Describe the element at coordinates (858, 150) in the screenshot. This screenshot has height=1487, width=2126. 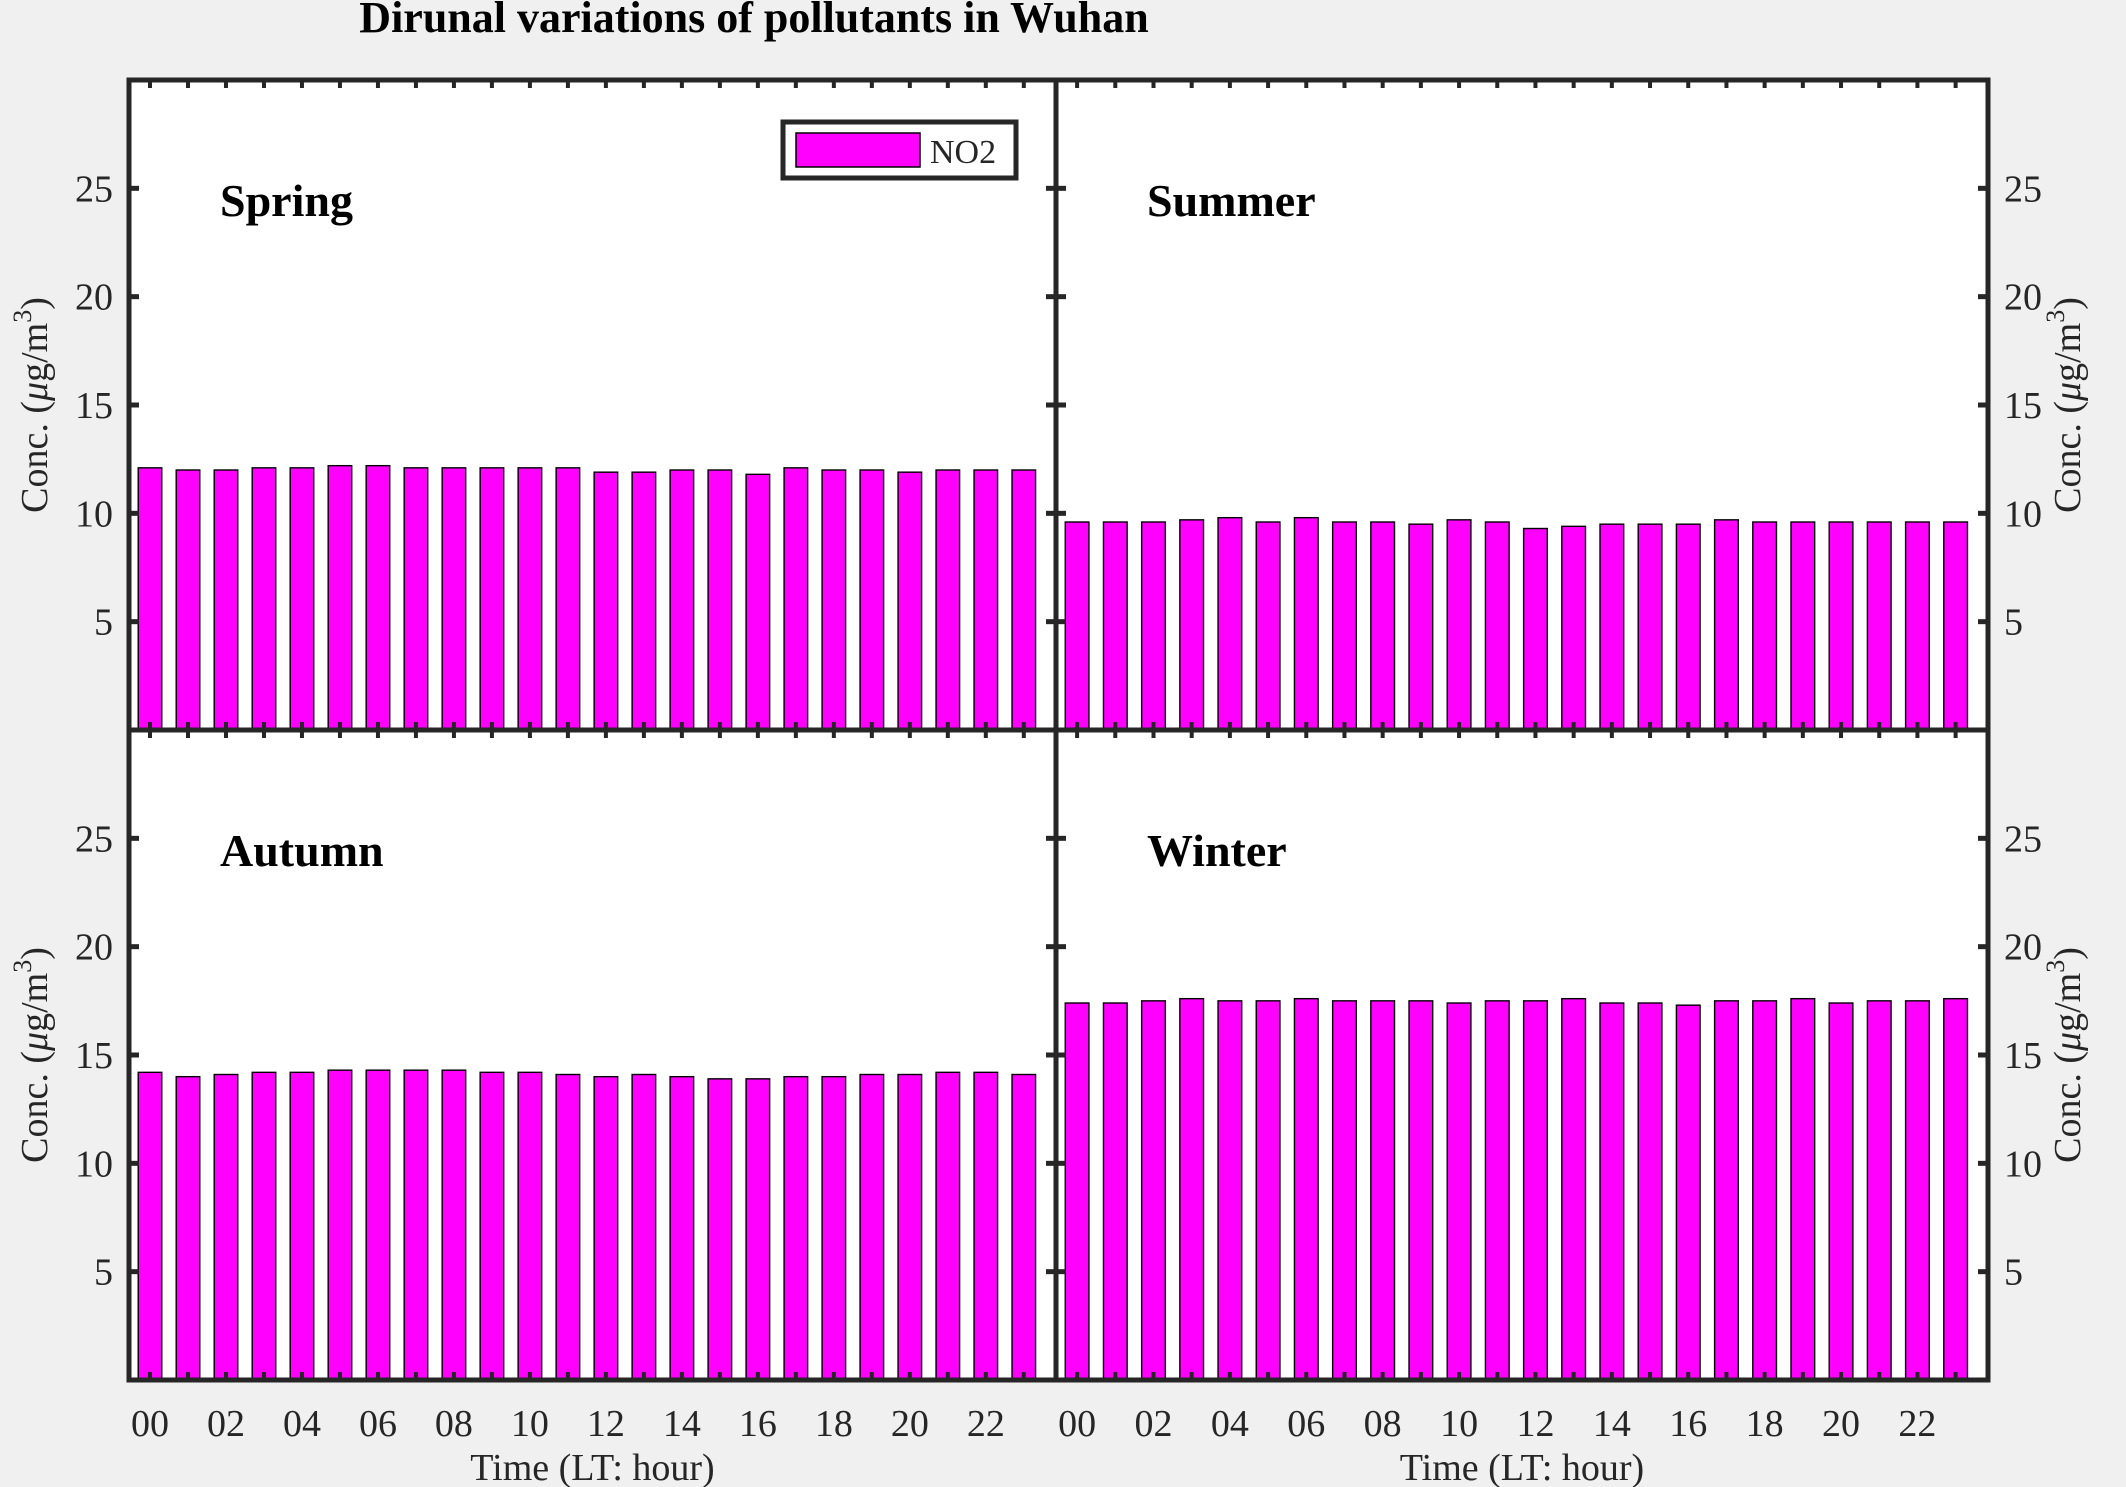
I see `legend-swatch` at that location.